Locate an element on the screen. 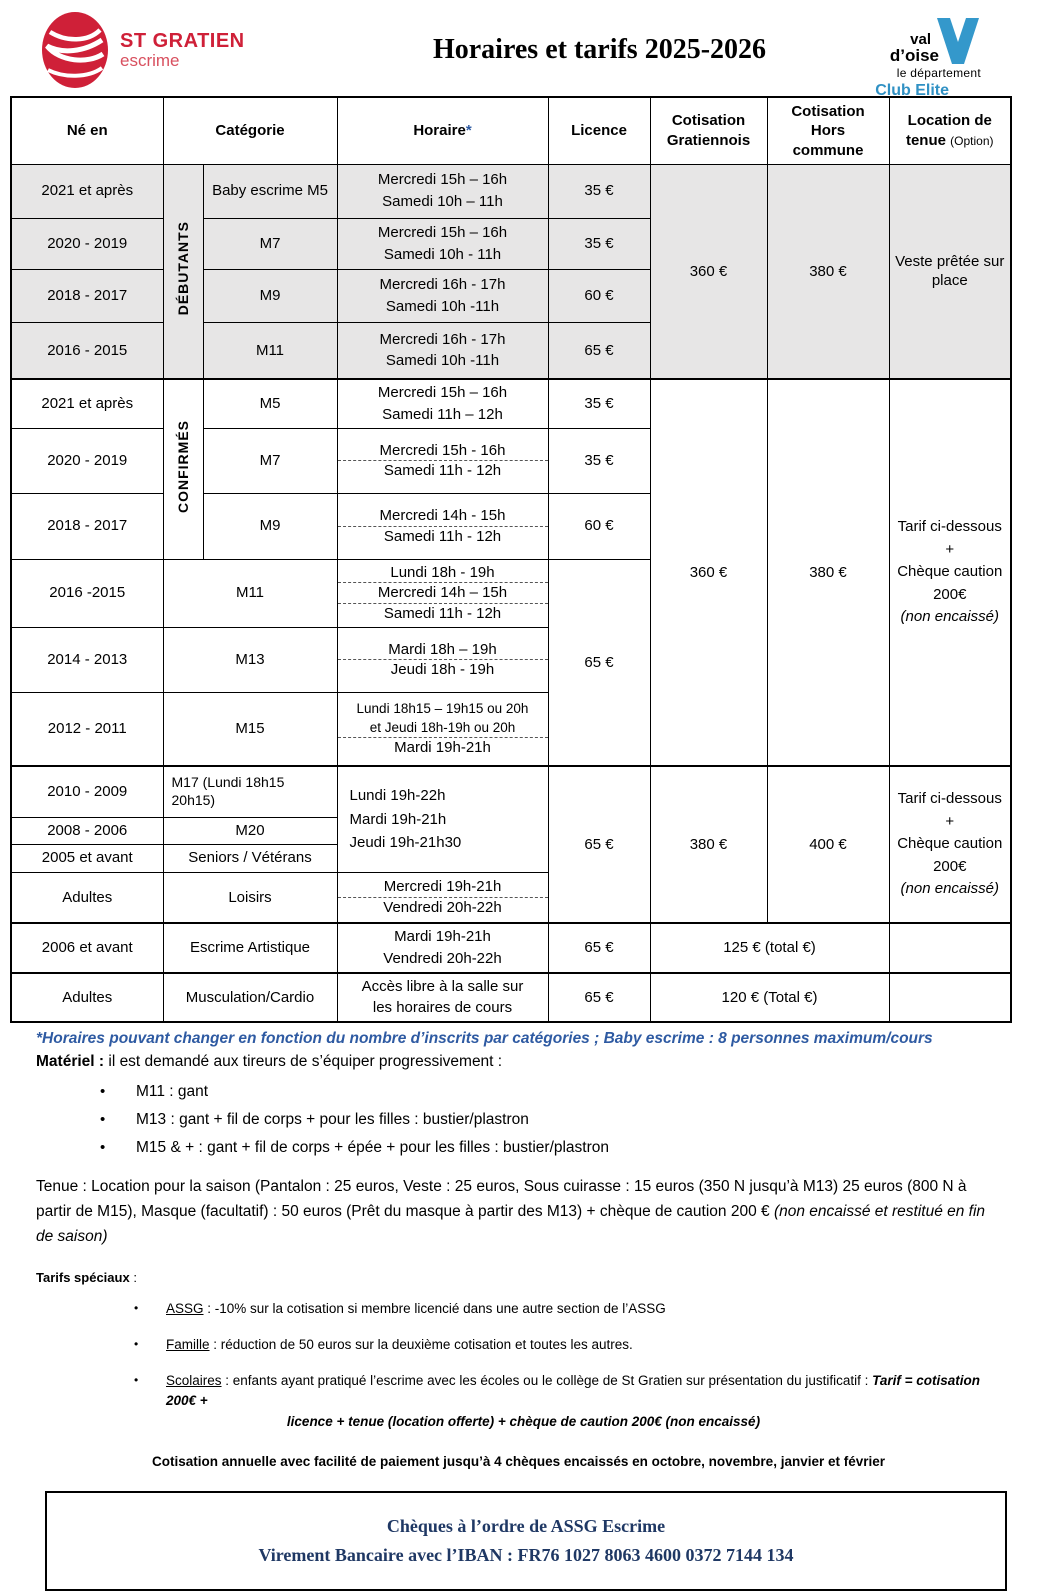 Image resolution: width=1037 pixels, height=1591 pixels. page-title: Horaires et tarifs 2025-2026 is located at coordinates (599, 49).